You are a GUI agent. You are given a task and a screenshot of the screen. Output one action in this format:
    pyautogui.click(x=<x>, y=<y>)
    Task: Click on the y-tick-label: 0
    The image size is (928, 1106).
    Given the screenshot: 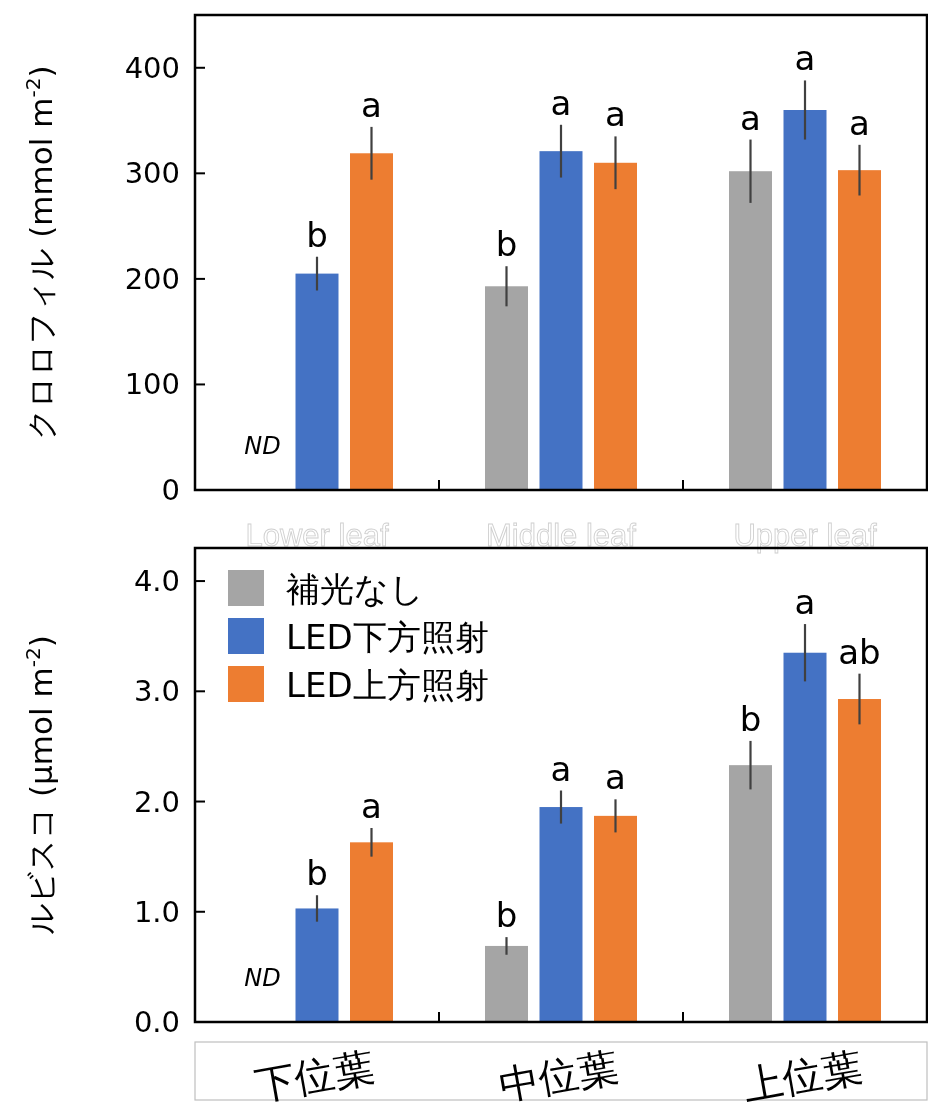 What is the action you would take?
    pyautogui.click(x=170, y=490)
    